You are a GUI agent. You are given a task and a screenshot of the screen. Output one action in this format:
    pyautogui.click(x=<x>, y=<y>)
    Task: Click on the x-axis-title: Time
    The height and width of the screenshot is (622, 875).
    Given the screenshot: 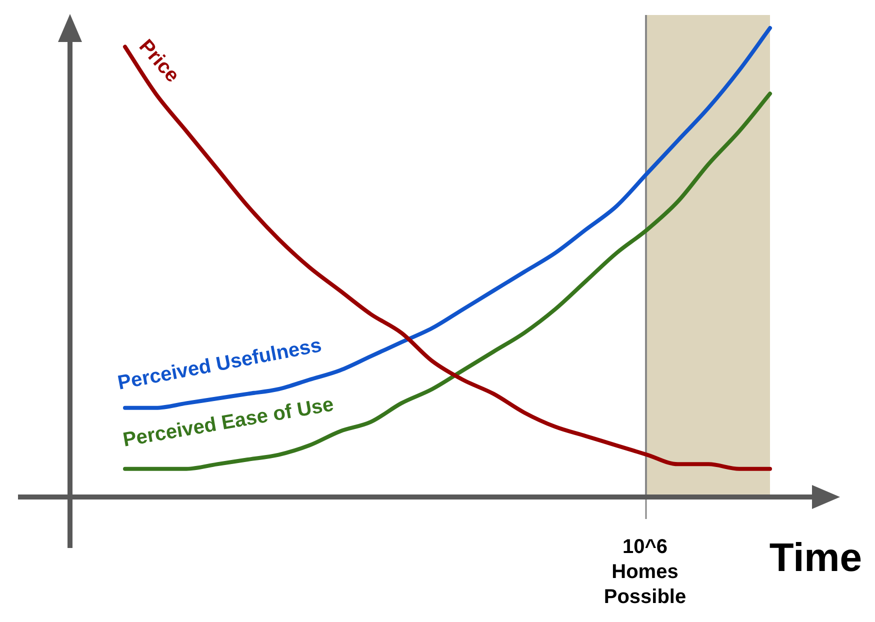 What is the action you would take?
    pyautogui.click(x=815, y=558)
    